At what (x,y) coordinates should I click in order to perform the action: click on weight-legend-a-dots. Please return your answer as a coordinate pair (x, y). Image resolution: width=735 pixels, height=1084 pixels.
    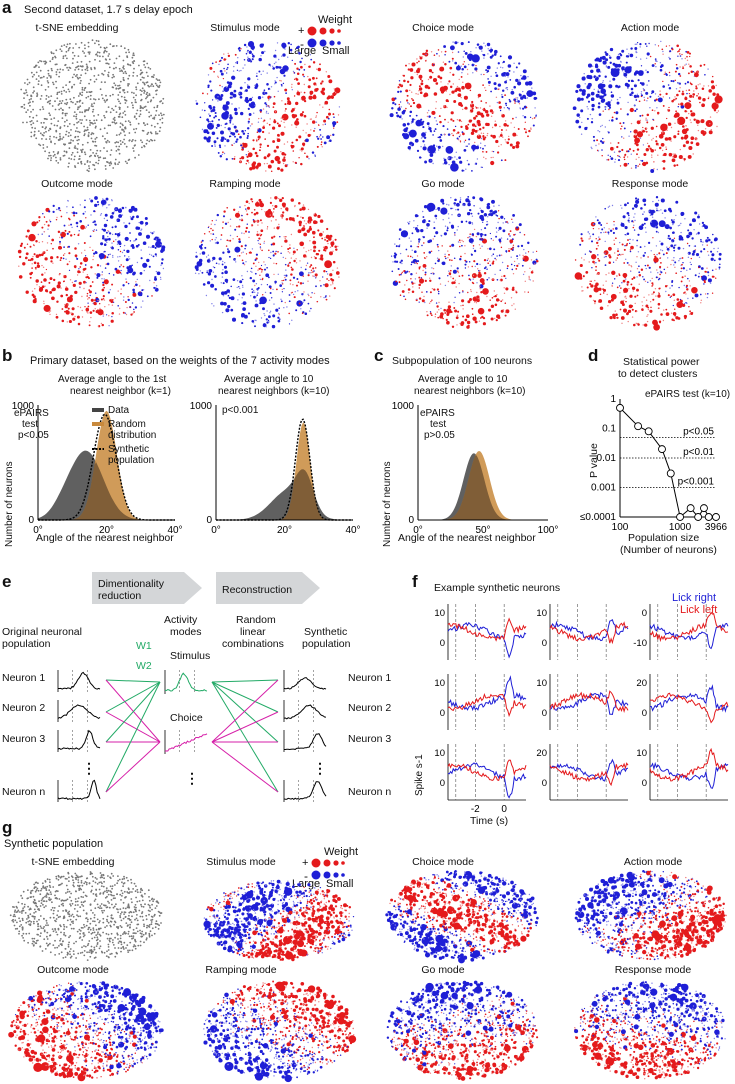
    Looking at the image, I should click on (324, 37).